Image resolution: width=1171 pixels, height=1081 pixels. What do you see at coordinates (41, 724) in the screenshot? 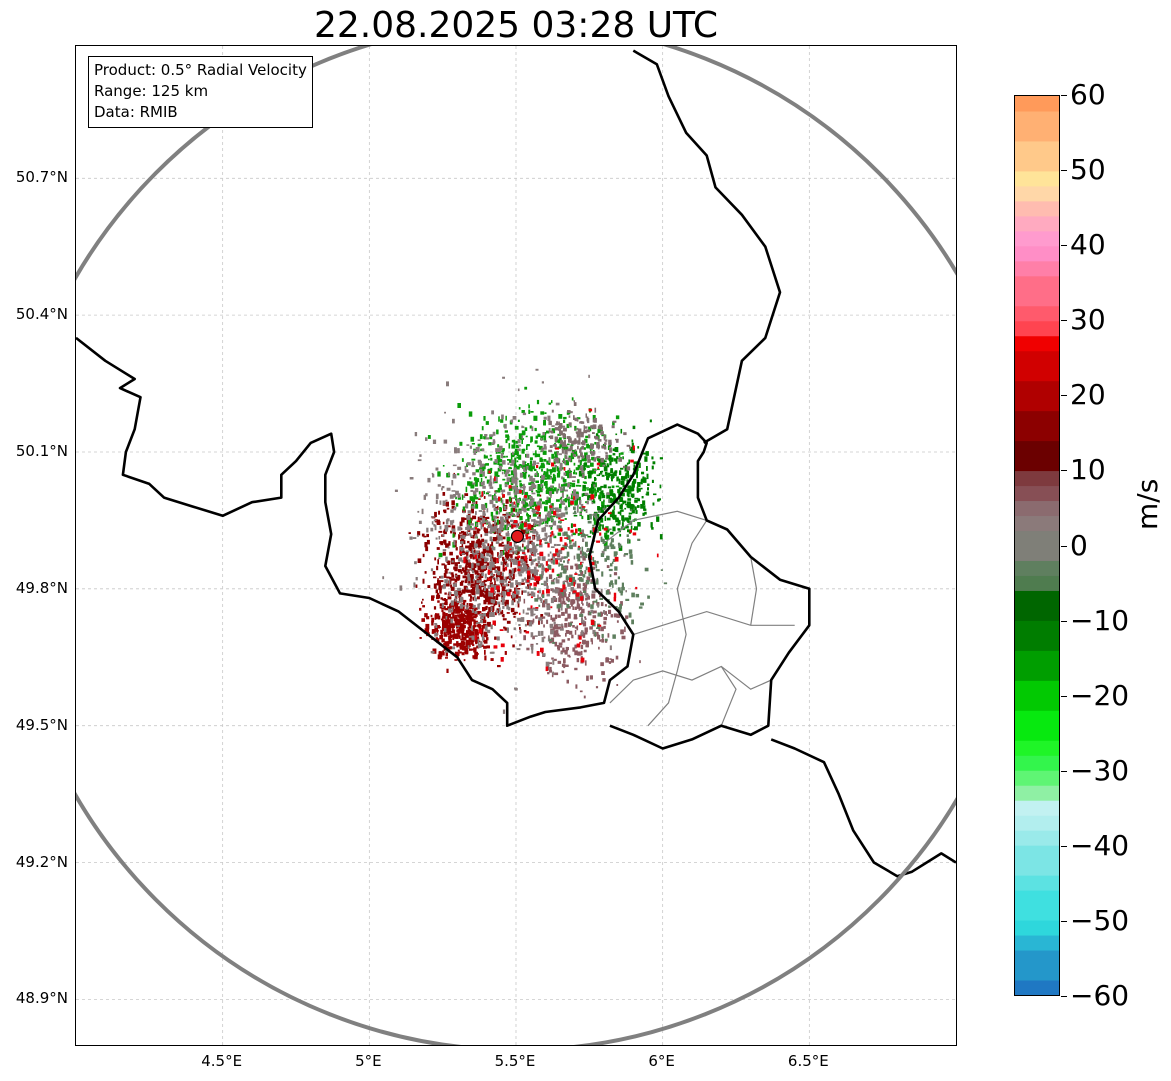
I see `lat-tick-label: 49.5°N` at bounding box center [41, 724].